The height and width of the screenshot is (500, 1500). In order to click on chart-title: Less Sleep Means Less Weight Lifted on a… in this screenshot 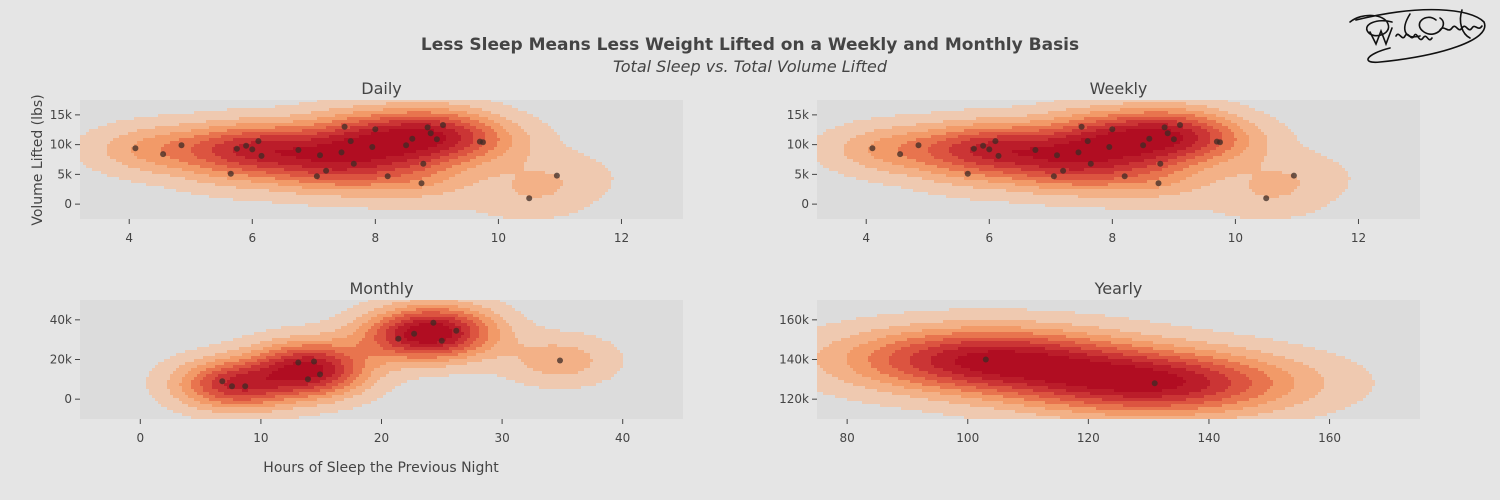, I will do `click(750, 45)`.